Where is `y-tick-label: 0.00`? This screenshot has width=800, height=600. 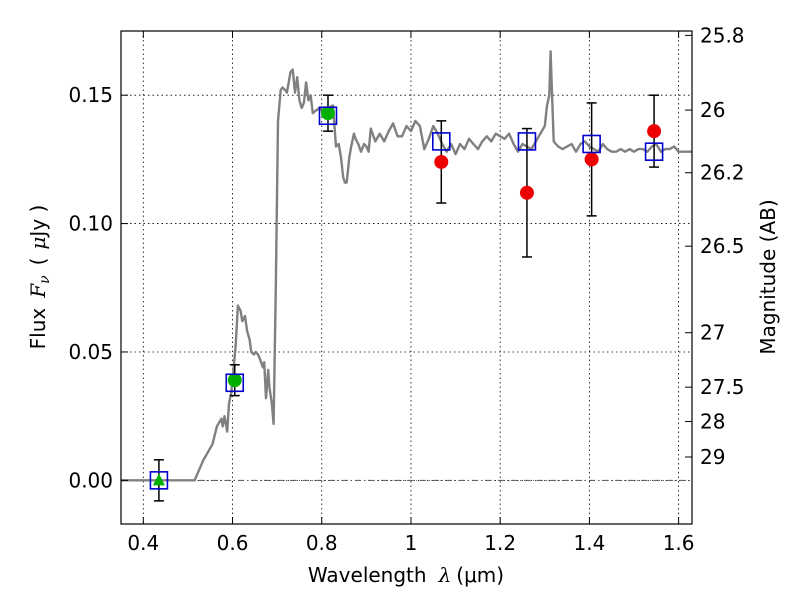
y-tick-label: 0.00 is located at coordinates (90, 480).